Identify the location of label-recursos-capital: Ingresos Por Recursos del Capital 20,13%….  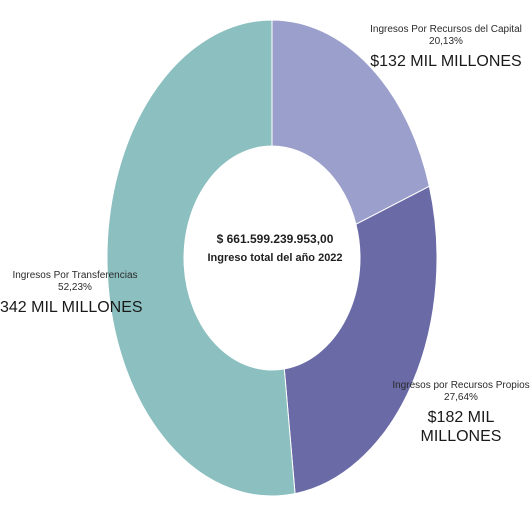
(446, 47).